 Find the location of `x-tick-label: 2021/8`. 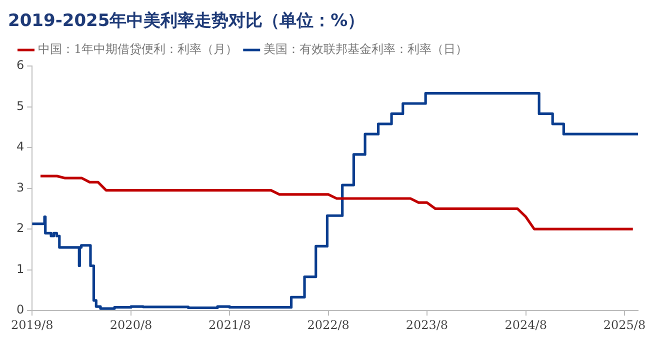

x-tick-label: 2021/8 is located at coordinates (229, 325).